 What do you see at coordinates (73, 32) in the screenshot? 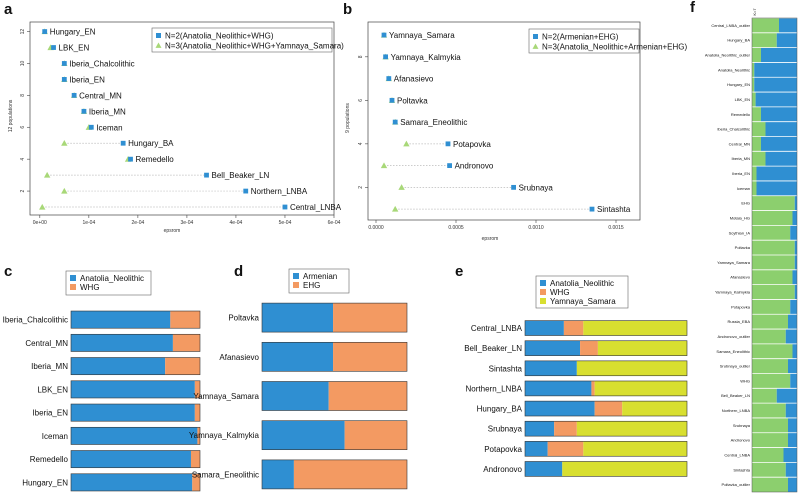
I see `point-label-Hungary_EN: Hungary_EN` at bounding box center [73, 32].